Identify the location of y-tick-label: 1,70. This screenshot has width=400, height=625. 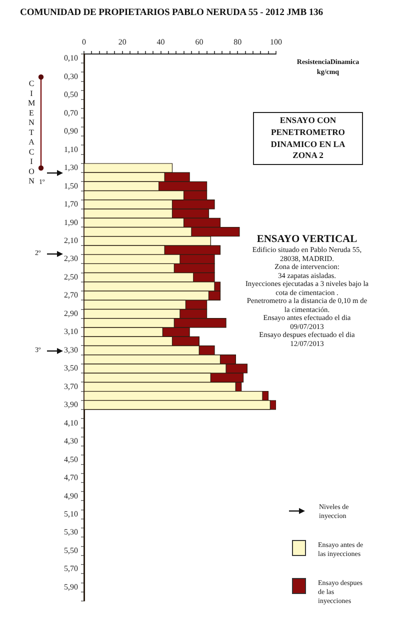
(71, 204).